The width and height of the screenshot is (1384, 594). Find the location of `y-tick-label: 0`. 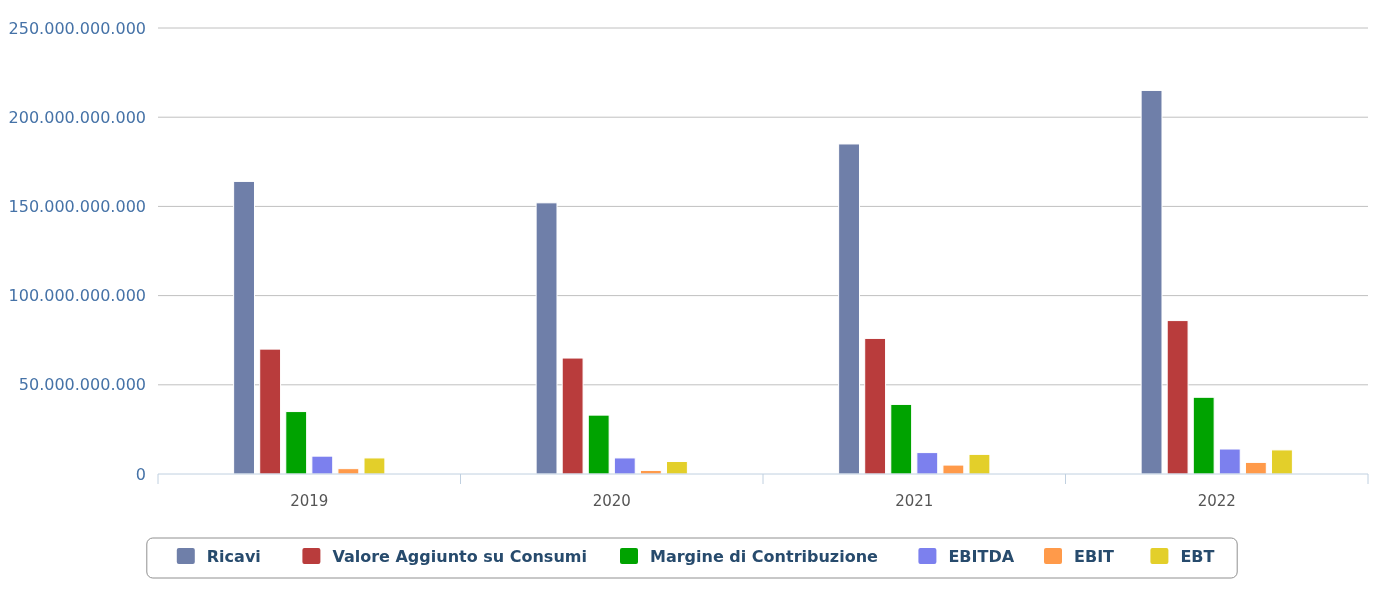

y-tick-label: 0 is located at coordinates (140, 474).